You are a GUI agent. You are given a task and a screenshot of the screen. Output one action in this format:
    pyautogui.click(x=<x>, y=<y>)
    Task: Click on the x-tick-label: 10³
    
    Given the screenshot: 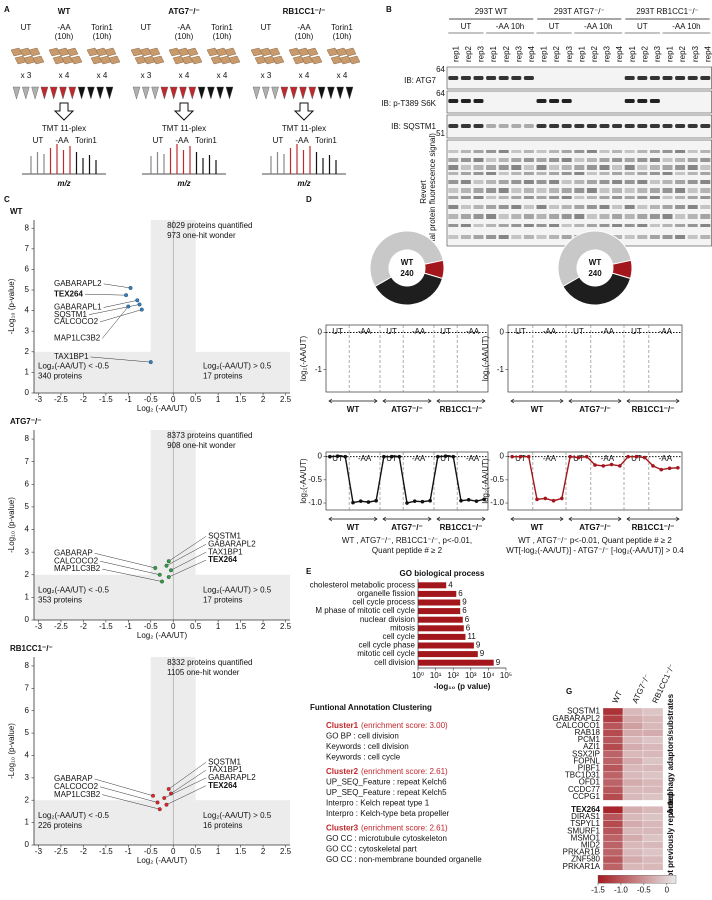 What is the action you would take?
    pyautogui.click(x=471, y=675)
    